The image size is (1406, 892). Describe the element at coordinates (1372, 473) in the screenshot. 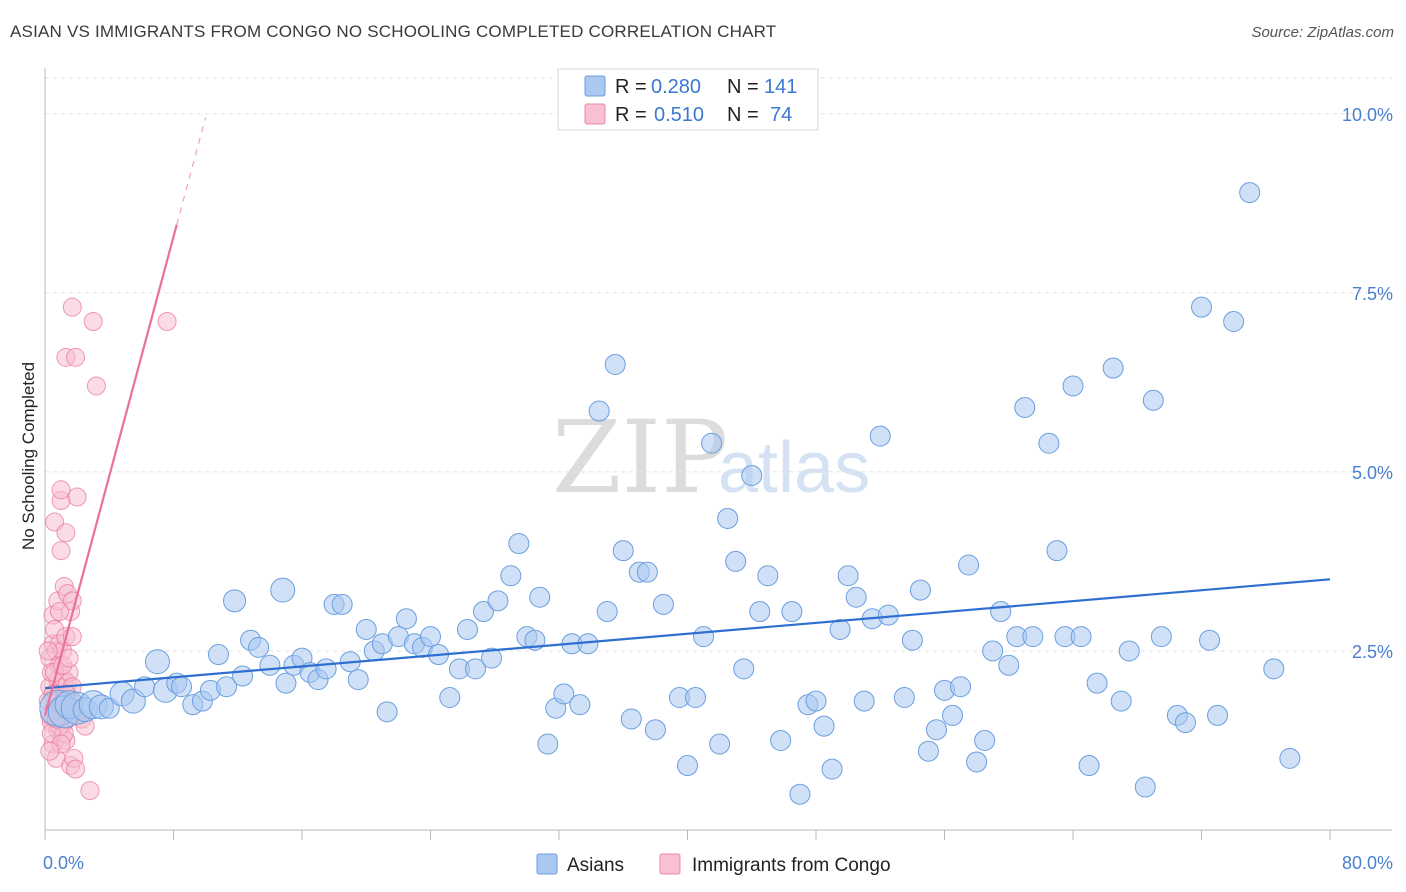

I see `y-tick-label: 5.0%` at that location.